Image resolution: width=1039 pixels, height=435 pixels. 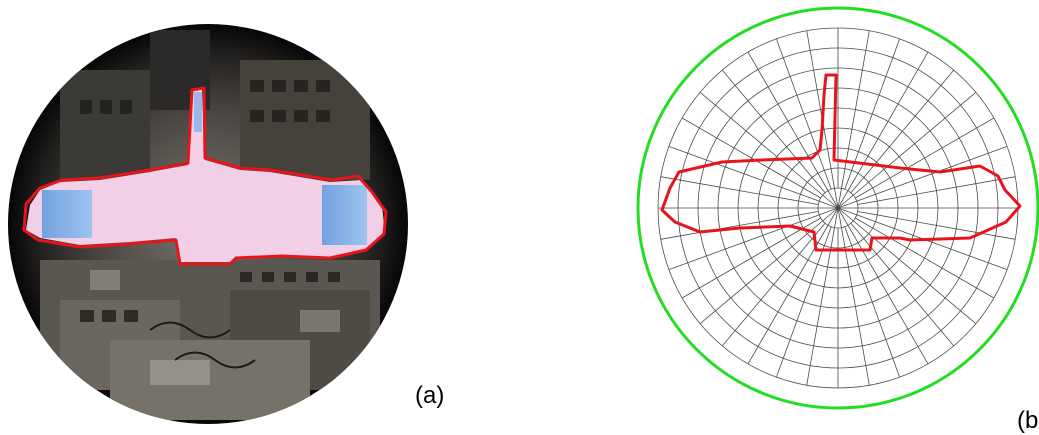 I want to click on sky-blue-right, so click(x=344, y=215).